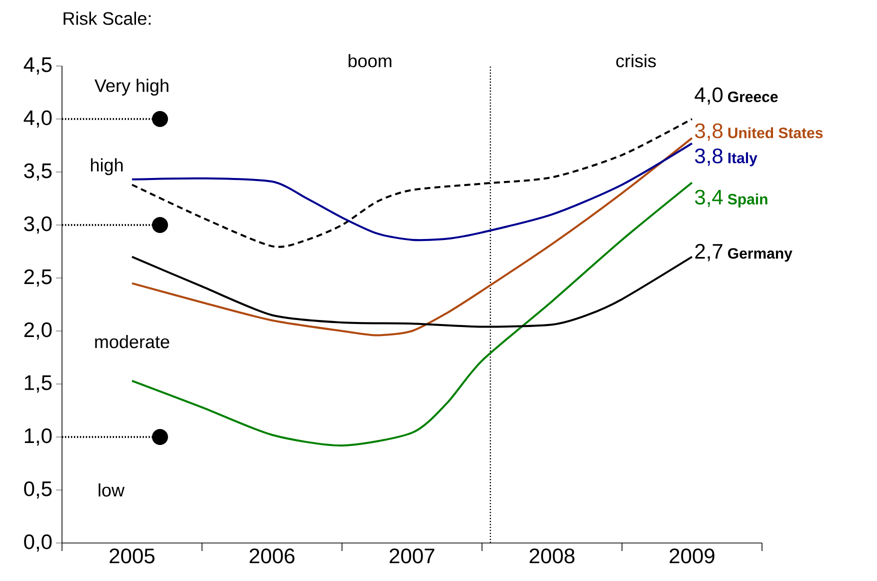 The image size is (877, 581). What do you see at coordinates (132, 341) in the screenshot?
I see `annotation: moderate` at bounding box center [132, 341].